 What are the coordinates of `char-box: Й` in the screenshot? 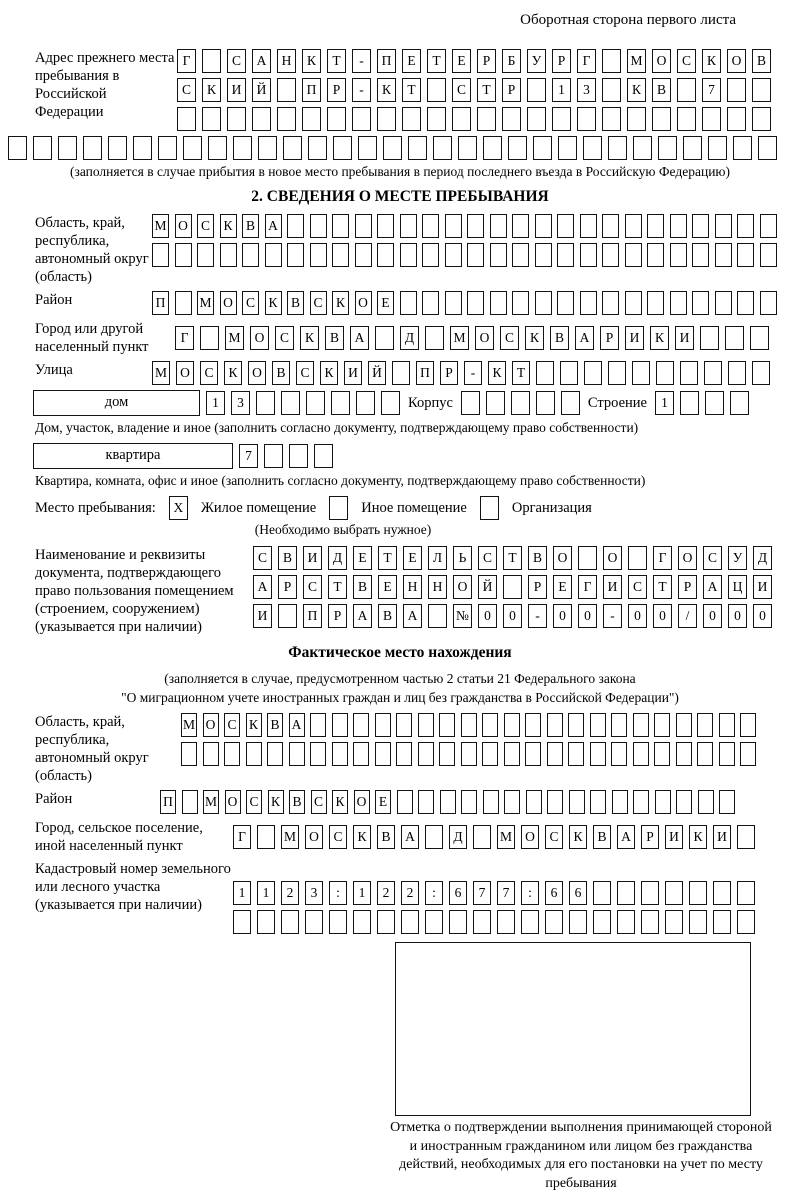 It's located at (487, 587).